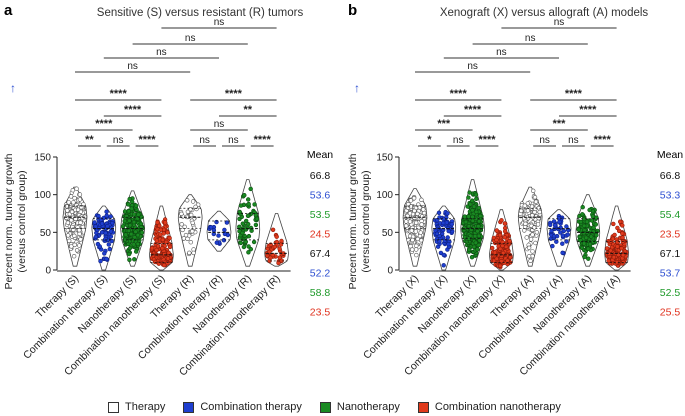  I want to click on violin-therapy-a, so click(530, 226).